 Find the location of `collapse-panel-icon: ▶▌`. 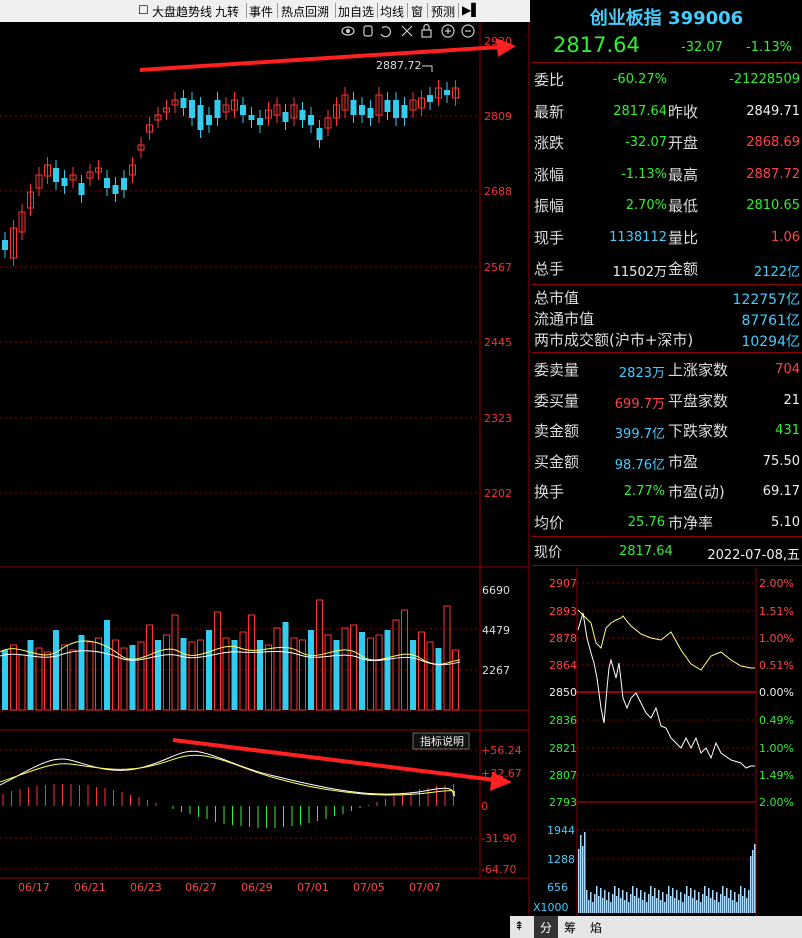

collapse-panel-icon: ▶▌ is located at coordinates (471, 10).